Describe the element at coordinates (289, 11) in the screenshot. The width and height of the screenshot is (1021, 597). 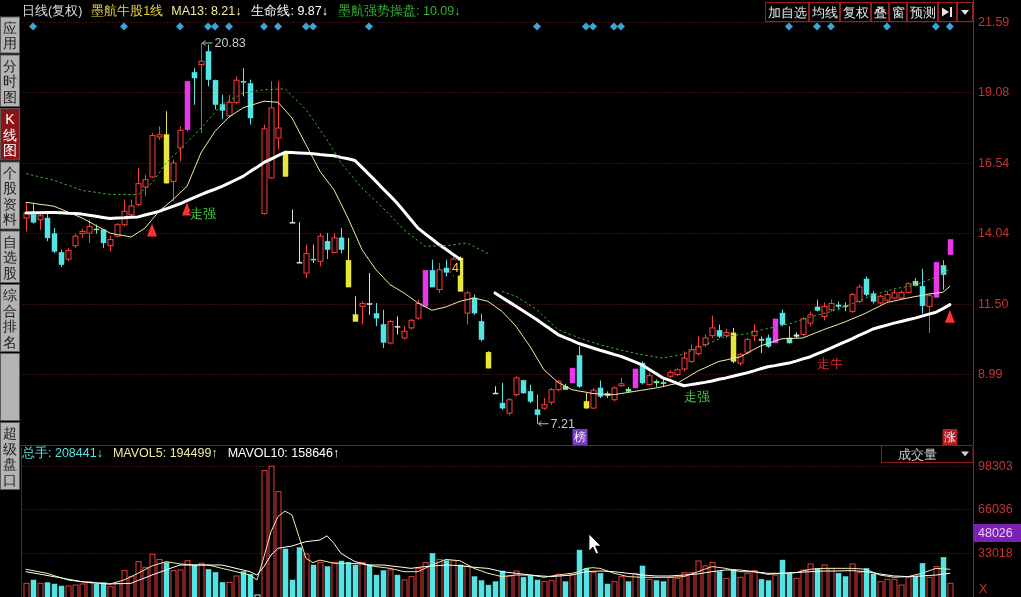
I see `text: 生命线: 9.87↓` at that location.